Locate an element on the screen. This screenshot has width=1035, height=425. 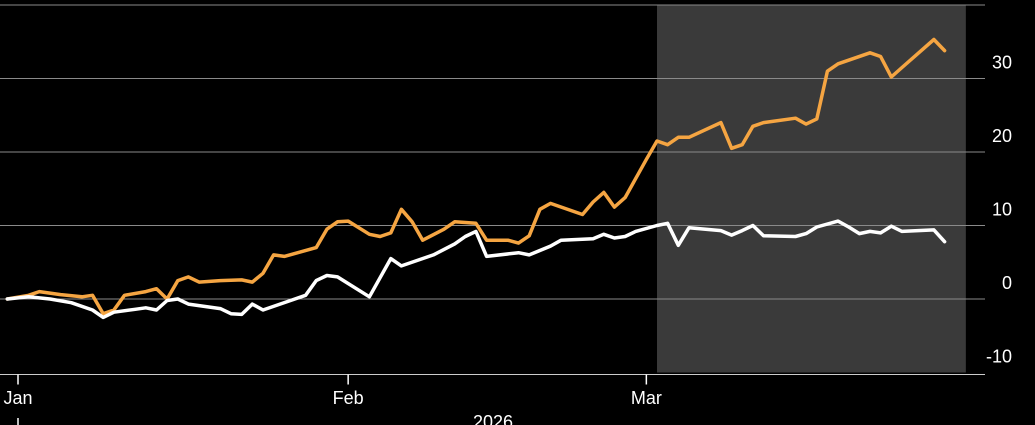
y-tick-label: 30 is located at coordinates (1002, 63).